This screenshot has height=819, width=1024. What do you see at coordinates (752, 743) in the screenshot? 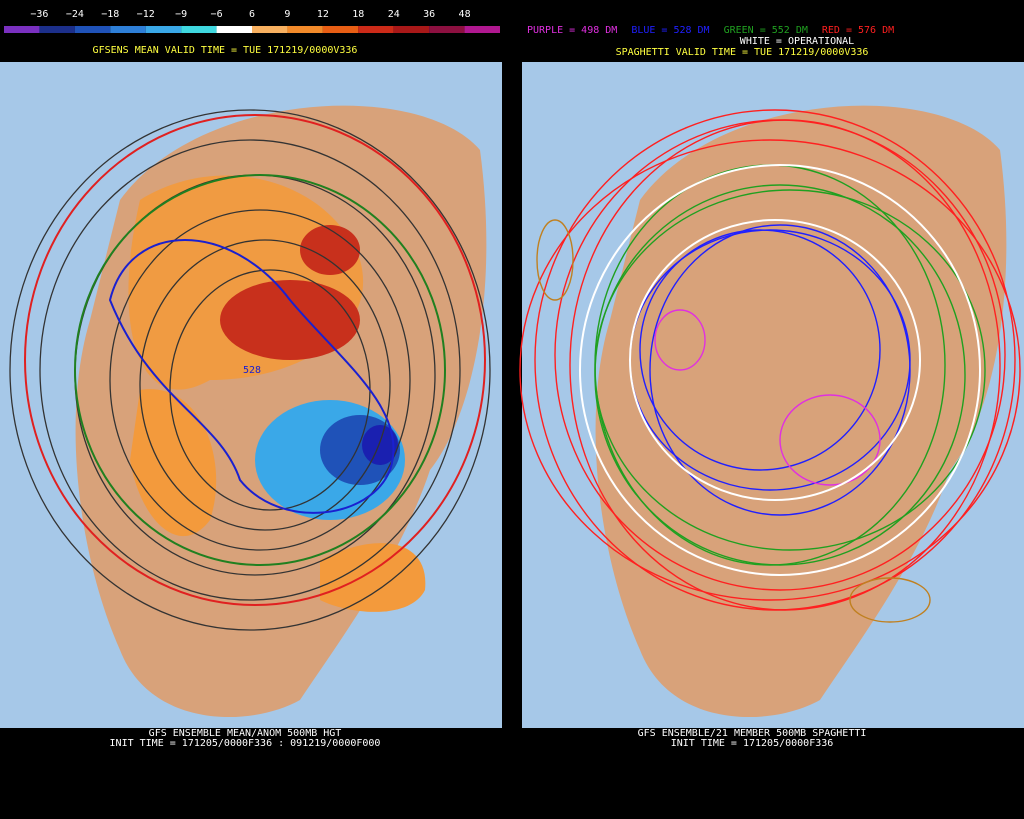
I see `right-footer: INIT TIME = 171205/0000F336` at bounding box center [752, 743].